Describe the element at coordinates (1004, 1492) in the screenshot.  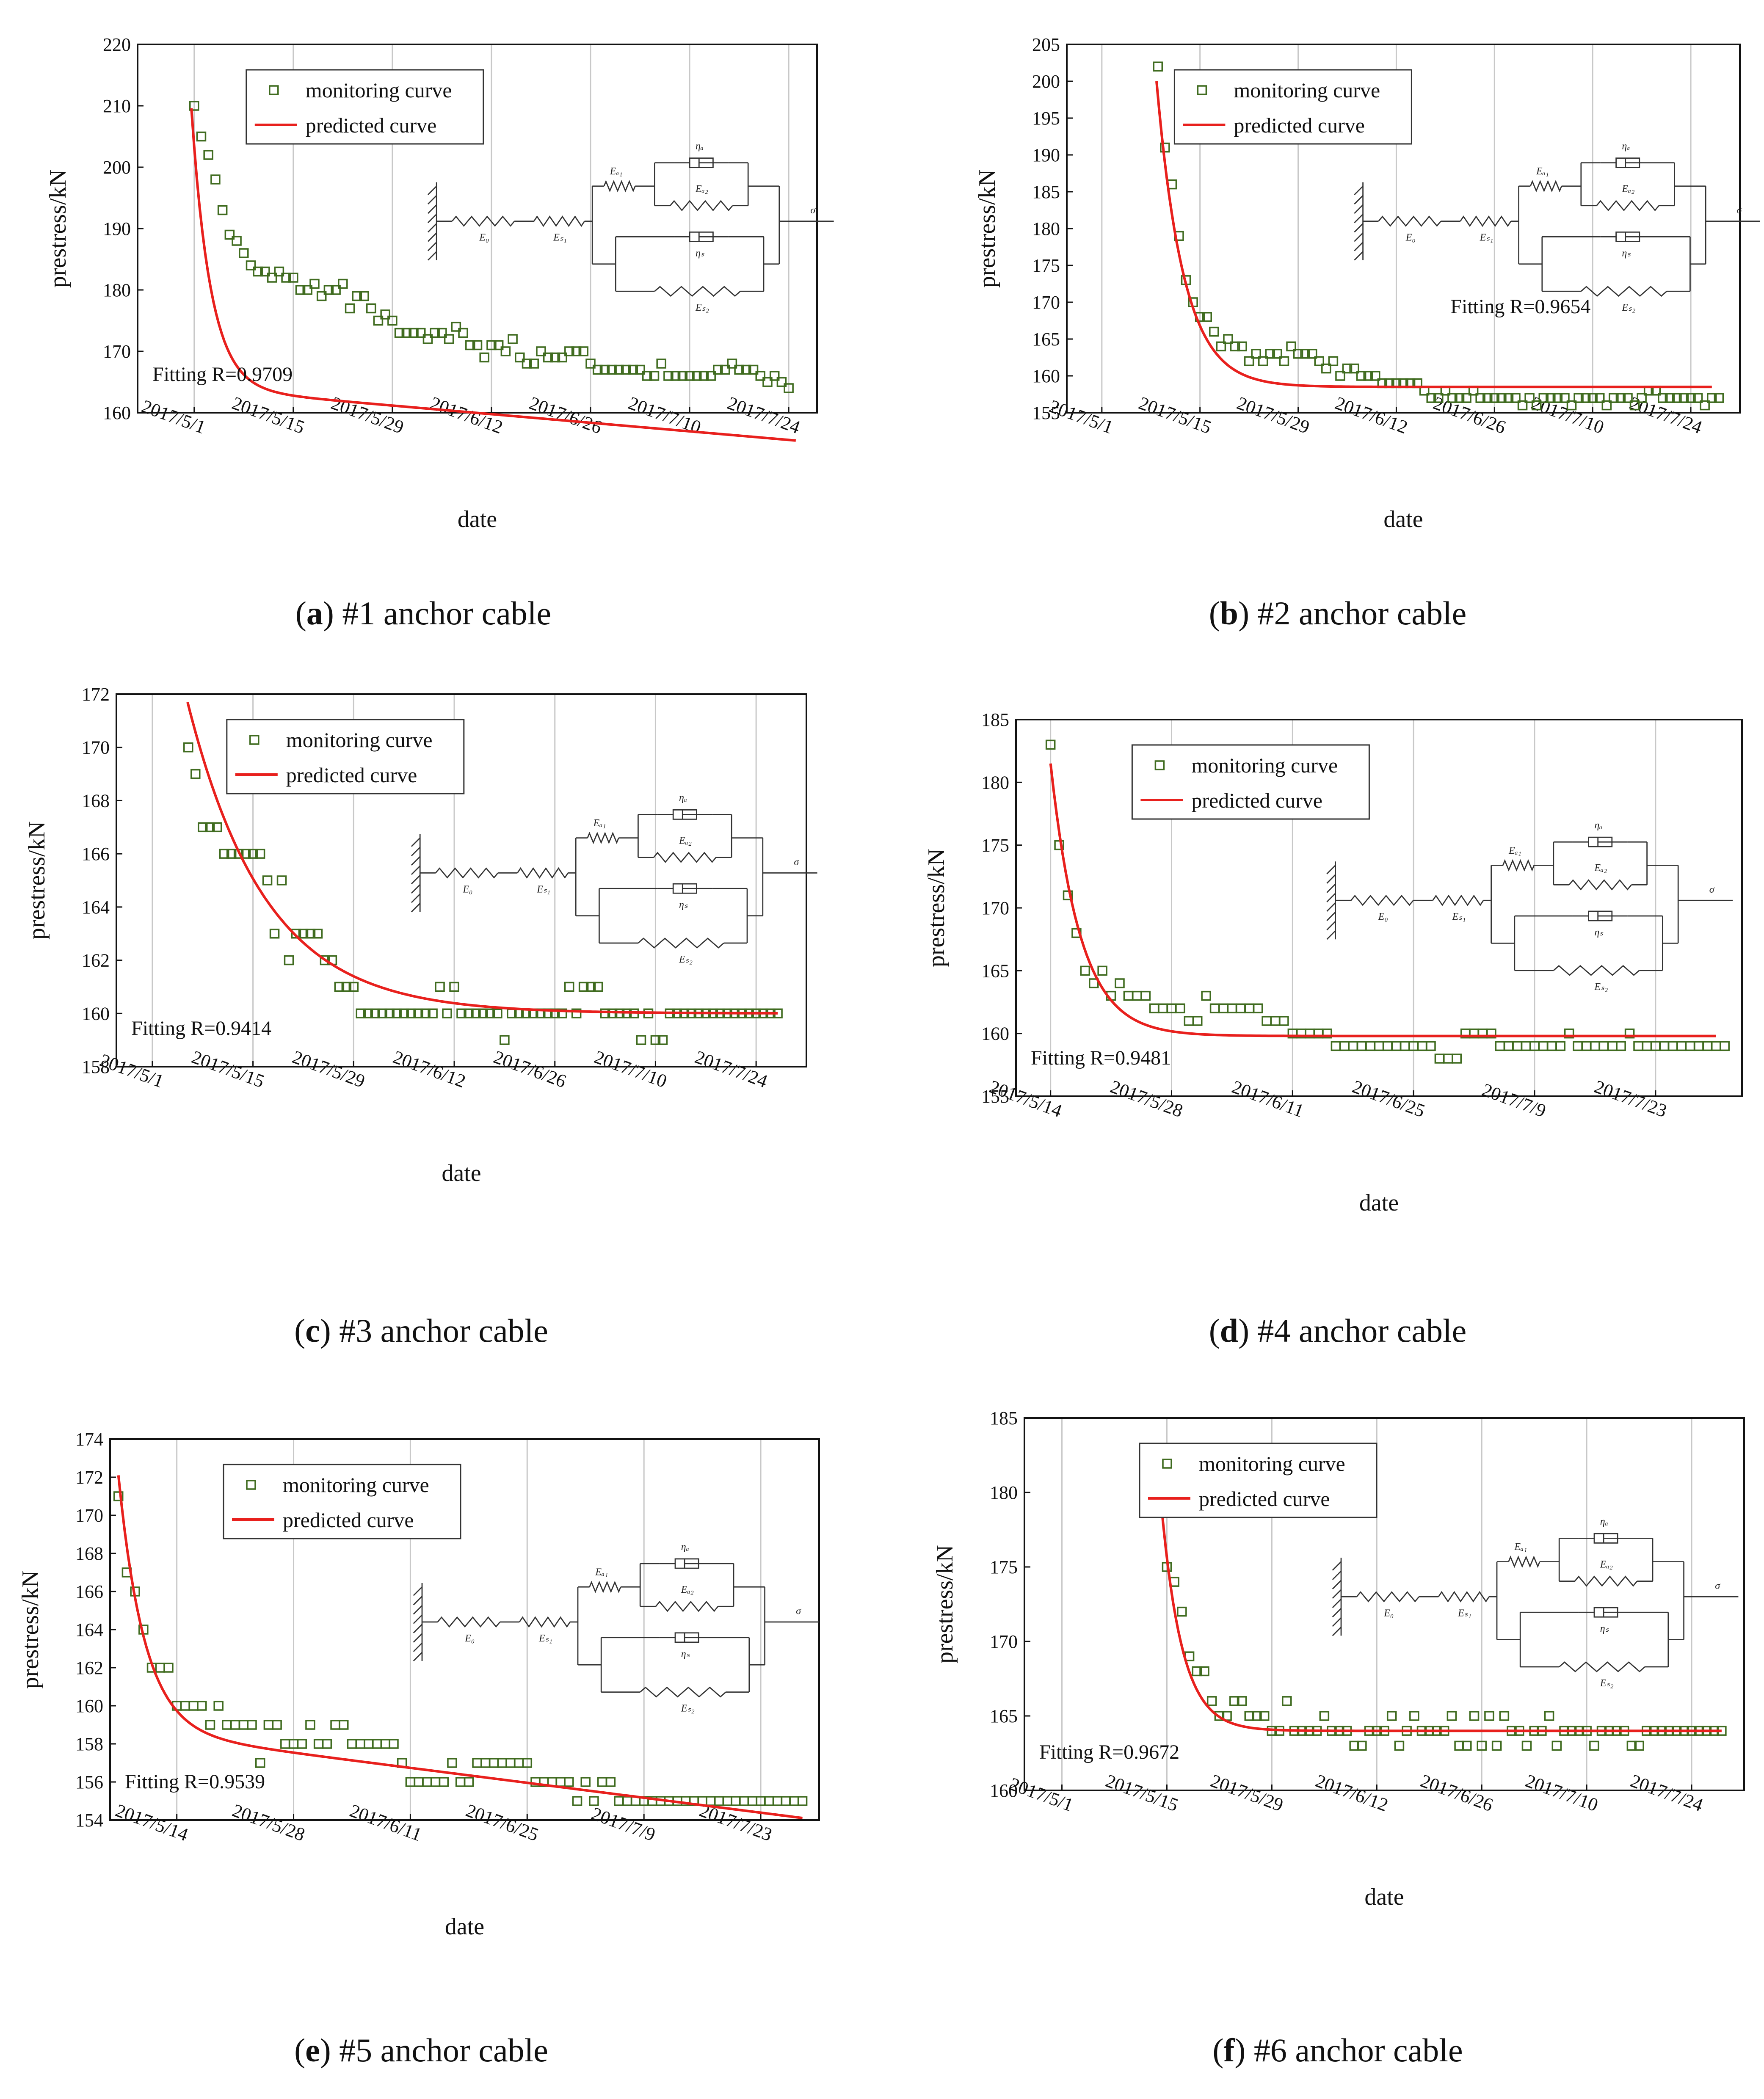
I see `y-tick-label: 180` at that location.